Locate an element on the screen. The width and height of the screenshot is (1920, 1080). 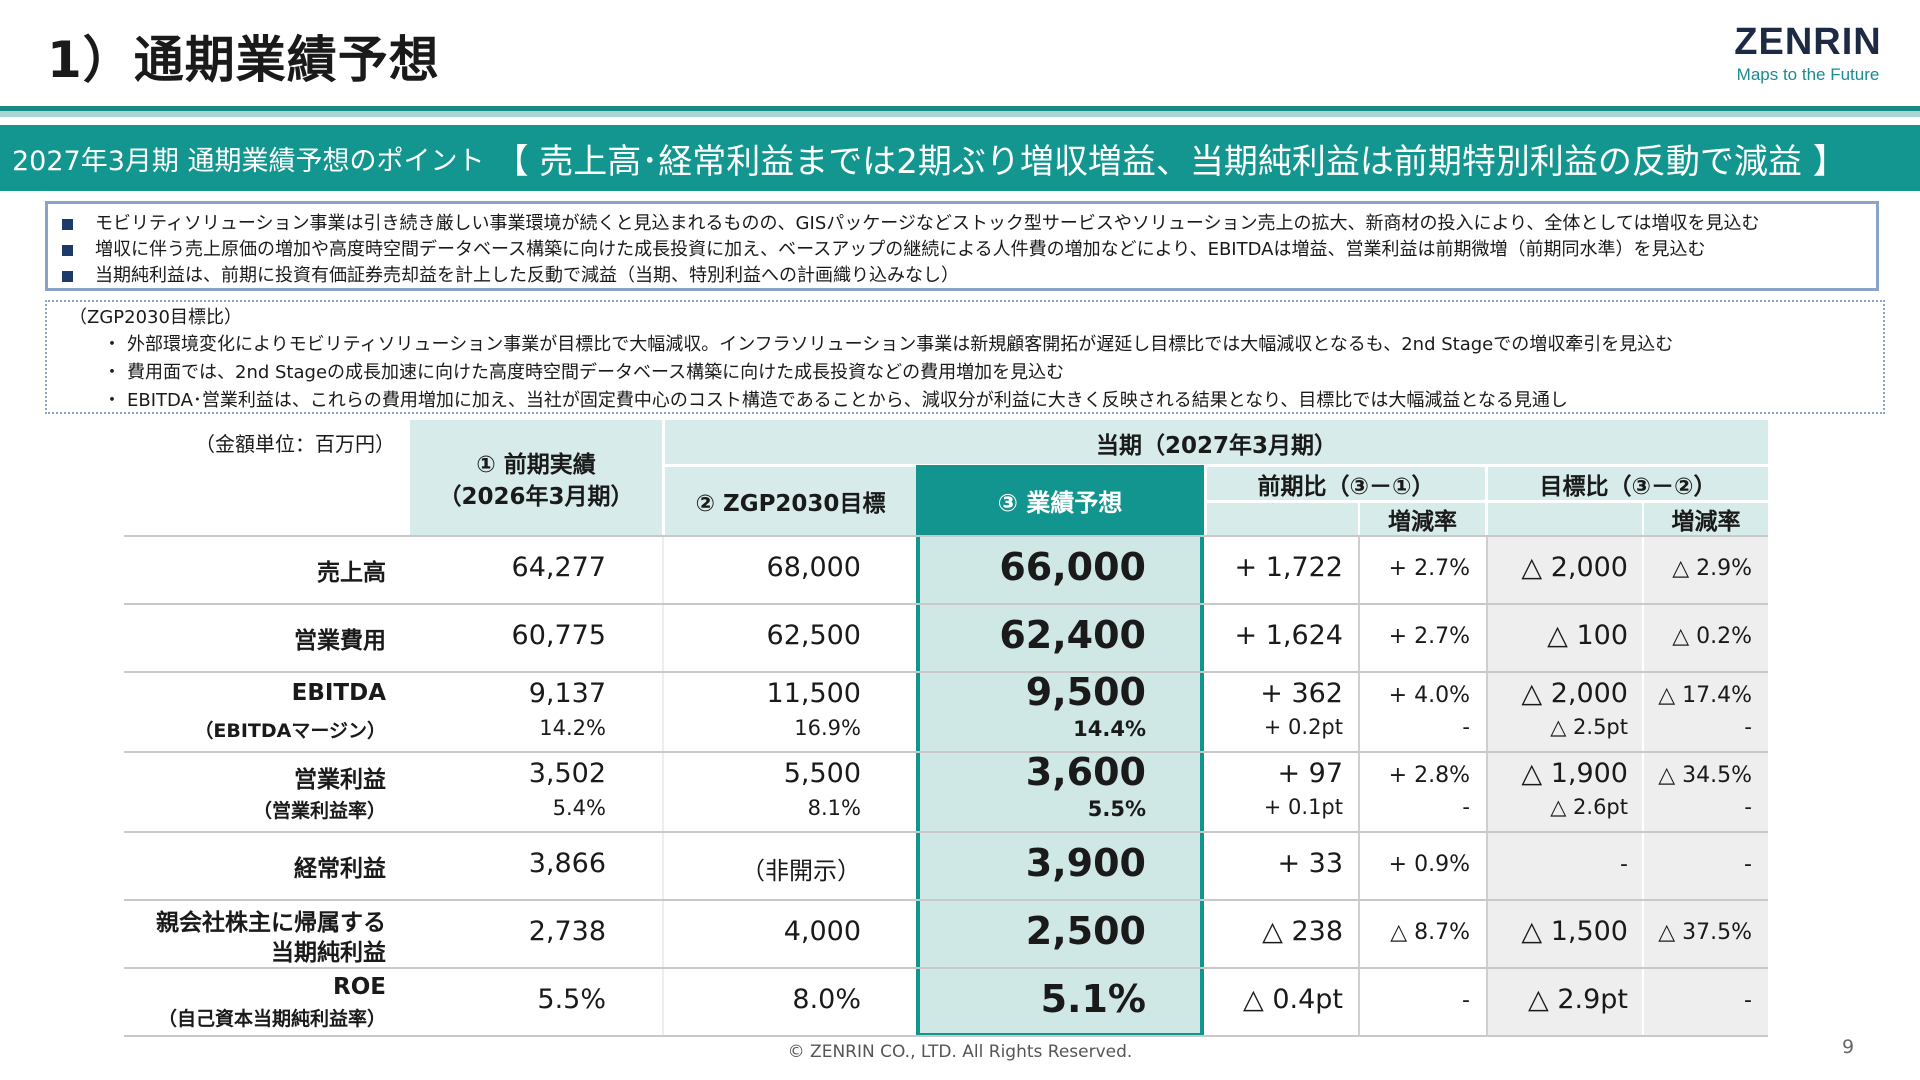
cell-forecast: 62,400 is located at coordinates (1072, 635).